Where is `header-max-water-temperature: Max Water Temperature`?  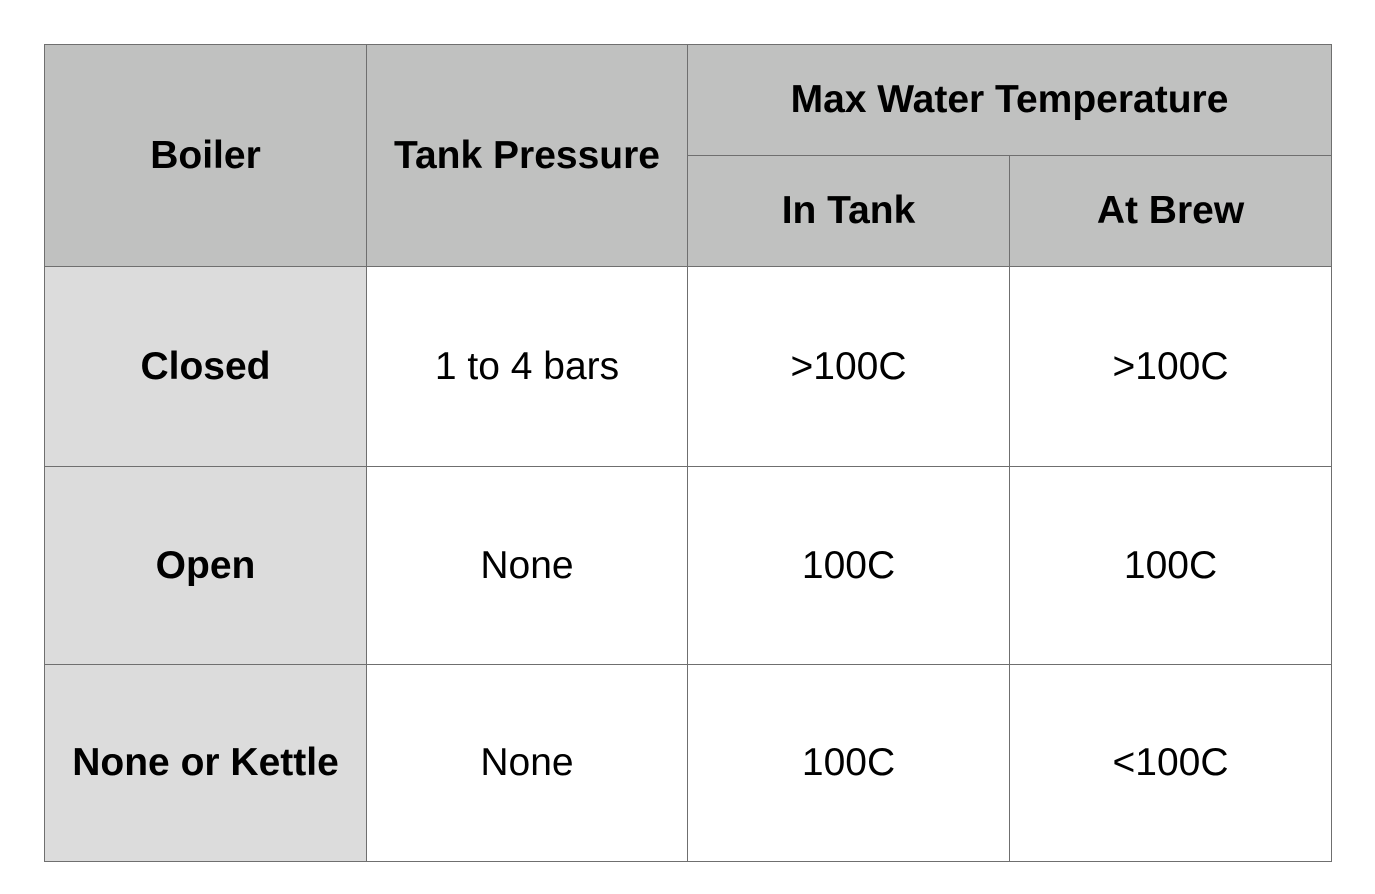 header-max-water-temperature: Max Water Temperature is located at coordinates (1009, 100).